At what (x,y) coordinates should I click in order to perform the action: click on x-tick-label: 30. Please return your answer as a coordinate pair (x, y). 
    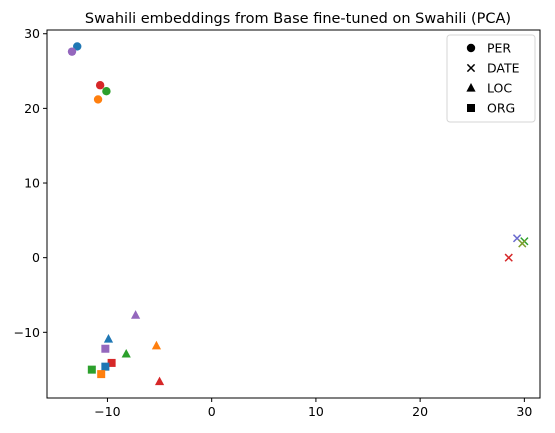
    Looking at the image, I should click on (524, 411).